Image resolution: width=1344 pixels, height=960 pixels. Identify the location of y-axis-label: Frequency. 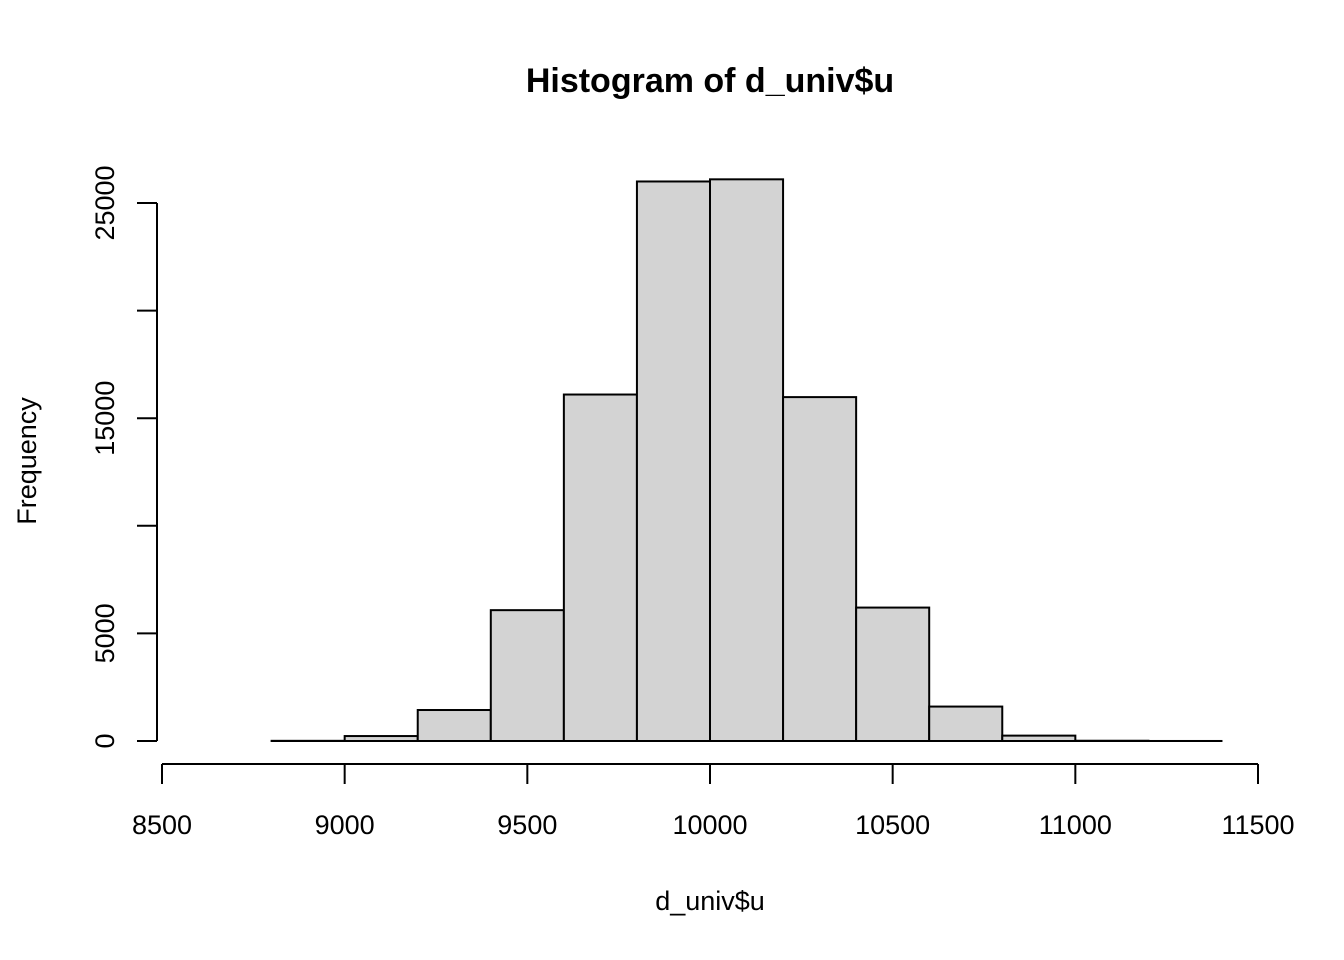
(27, 461).